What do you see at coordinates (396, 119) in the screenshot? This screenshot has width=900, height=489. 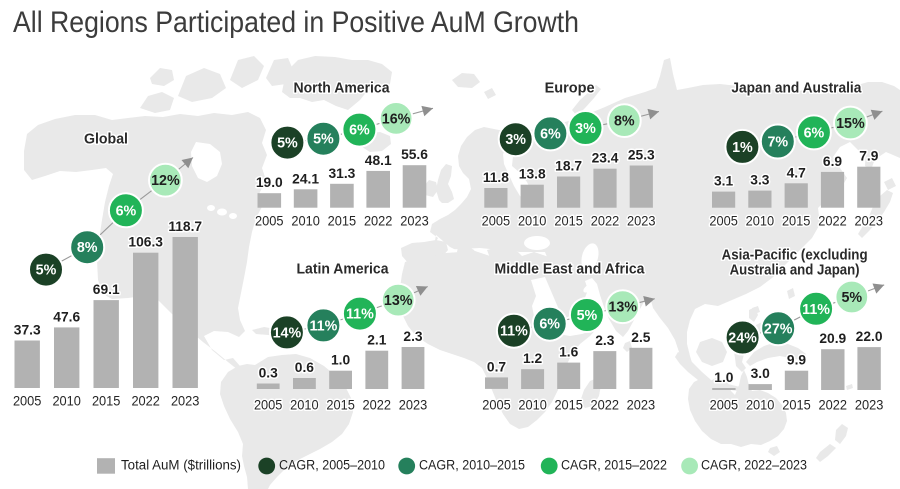 I see `svg-text: 16%` at bounding box center [396, 119].